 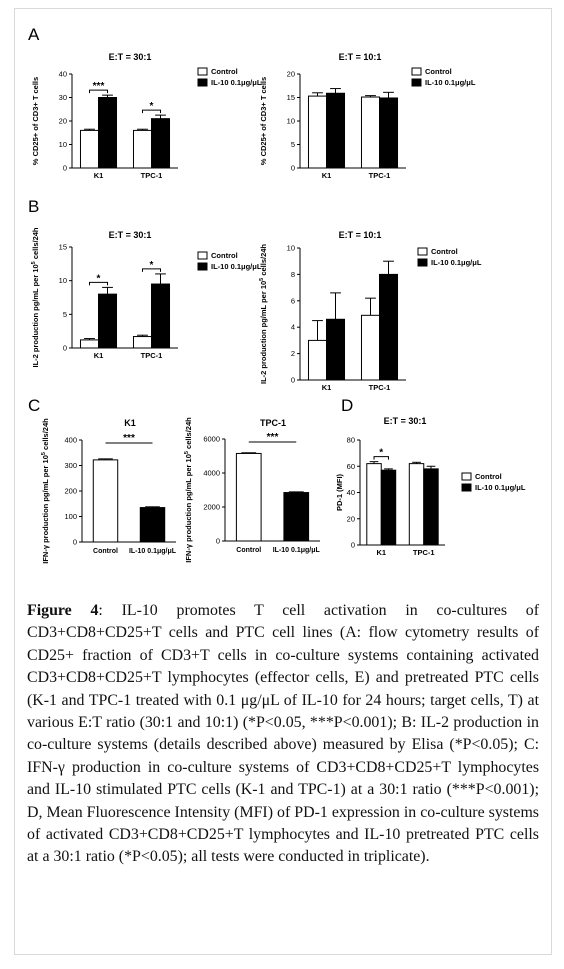 I want to click on y-axis-label: IL-2 production pg/mL per 105 cells/24h, so click(x=35, y=297).